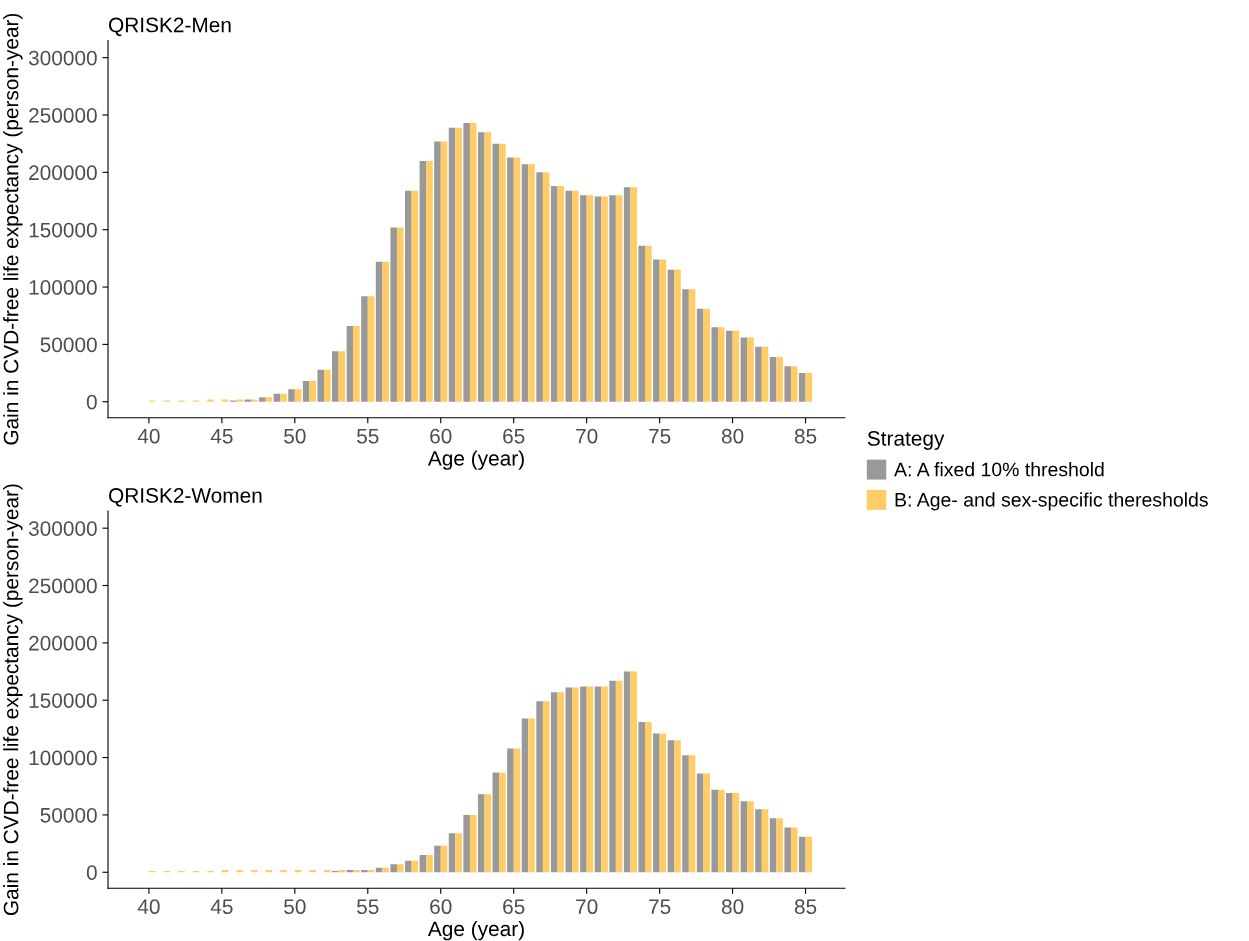 Image resolution: width=1249 pixels, height=941 pixels. I want to click on y-tick-label: 250000, so click(63, 586).